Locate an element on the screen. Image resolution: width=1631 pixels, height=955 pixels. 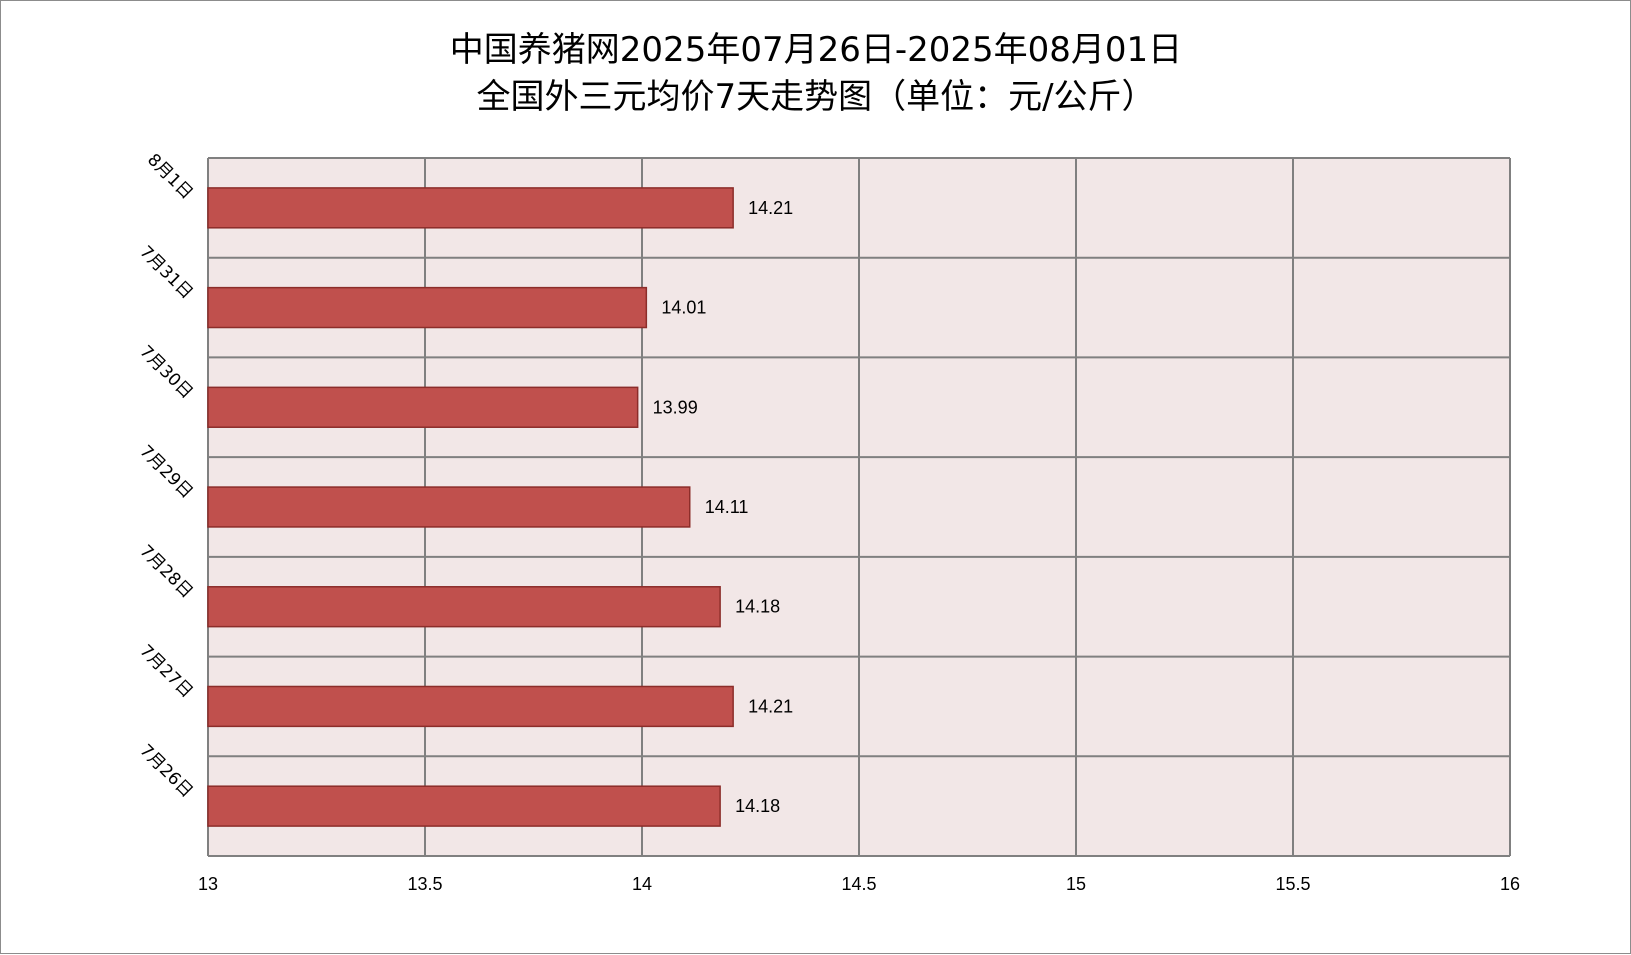
x-axis-ticks: 13 13.5 14 14.5 15 15.5 16 is located at coordinates (859, 884).